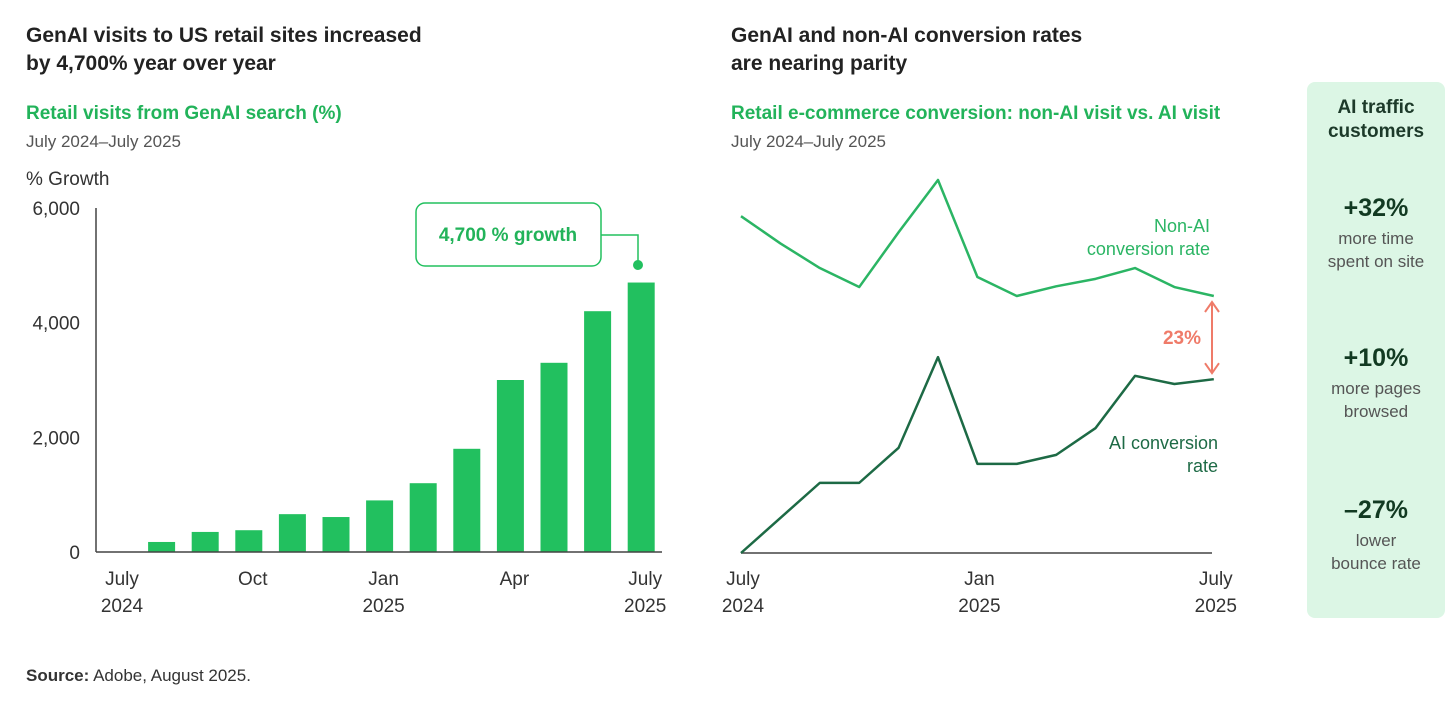 This screenshot has height=707, width=1456. I want to click on panel-heading-line2: customers, so click(1376, 131).